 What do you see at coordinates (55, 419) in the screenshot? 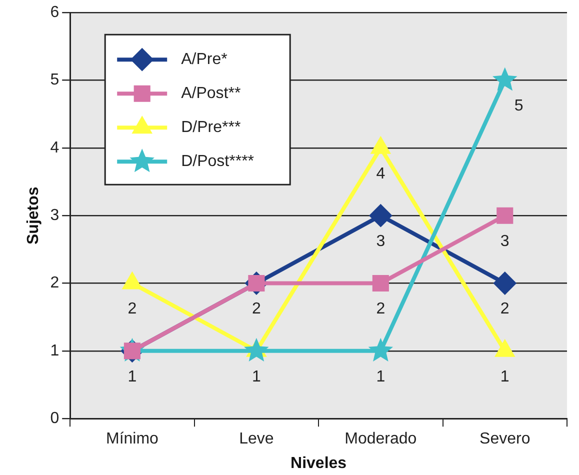
I see `y-tick-label: 0` at bounding box center [55, 419].